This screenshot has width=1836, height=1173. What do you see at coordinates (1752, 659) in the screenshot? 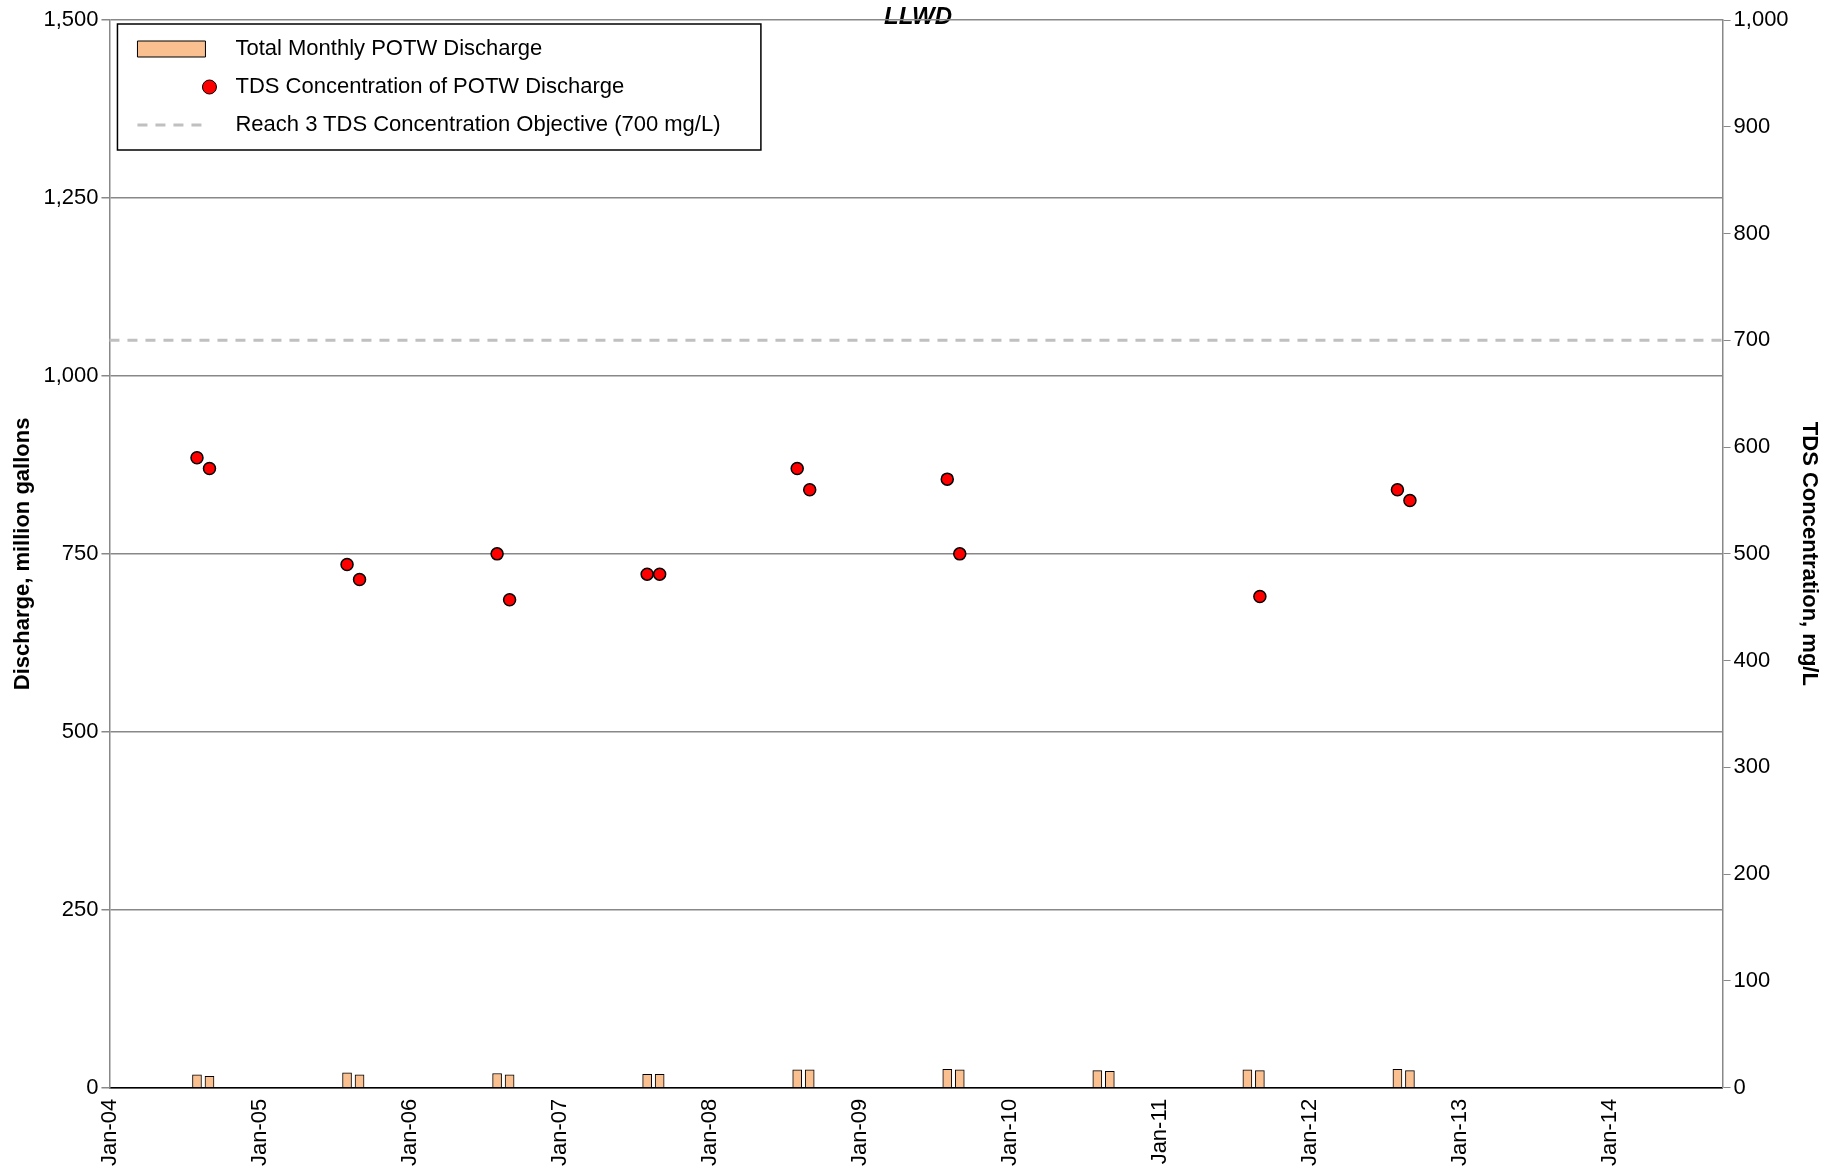
I see `y2-tick-label: 400` at bounding box center [1752, 659].